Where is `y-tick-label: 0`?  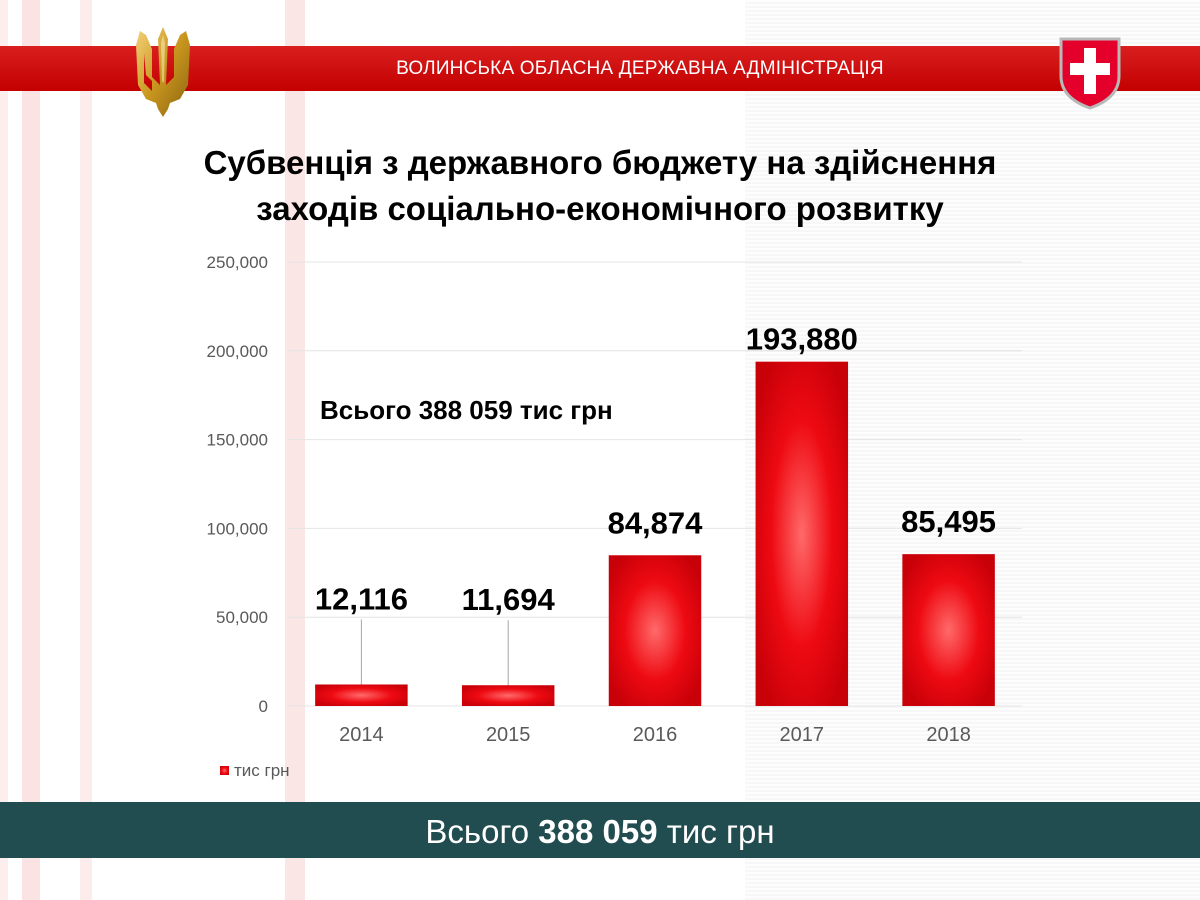
y-tick-label: 0 is located at coordinates (263, 706).